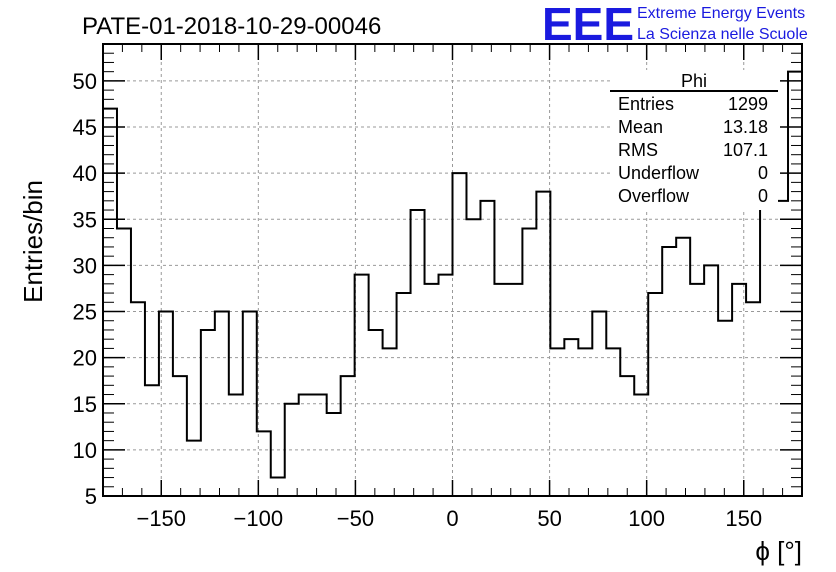  What do you see at coordinates (231, 26) in the screenshot?
I see `chart-title: PATE-01-2018-10-29-00046` at bounding box center [231, 26].